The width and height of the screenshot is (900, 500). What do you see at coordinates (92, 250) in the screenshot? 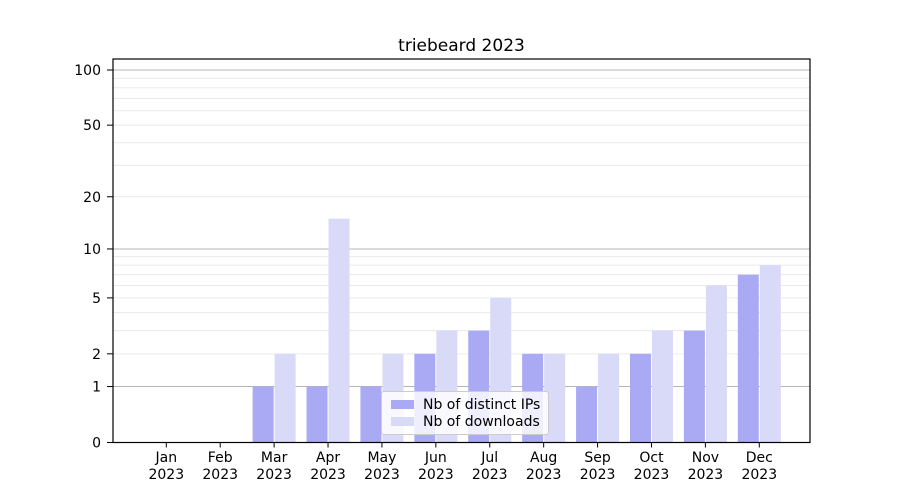
I see `y-tick-label: 10` at bounding box center [92, 250].